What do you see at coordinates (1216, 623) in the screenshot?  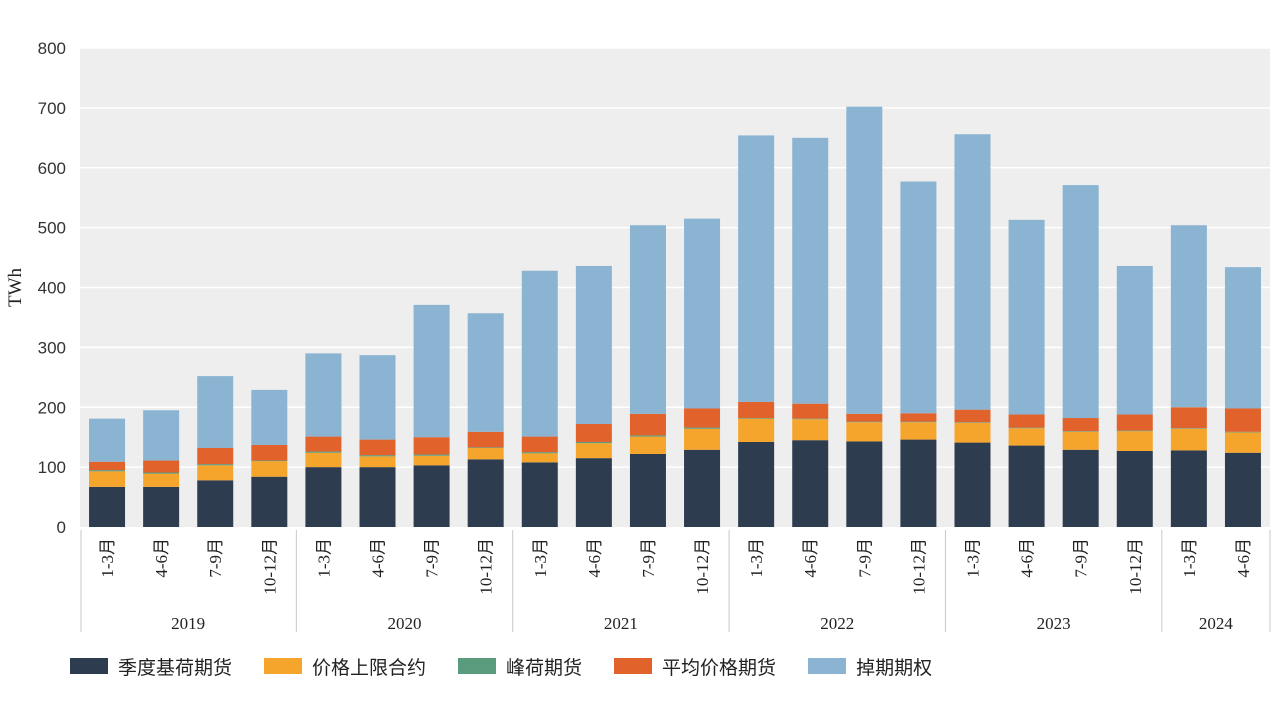 I see `x-group-label: 2024` at bounding box center [1216, 623].